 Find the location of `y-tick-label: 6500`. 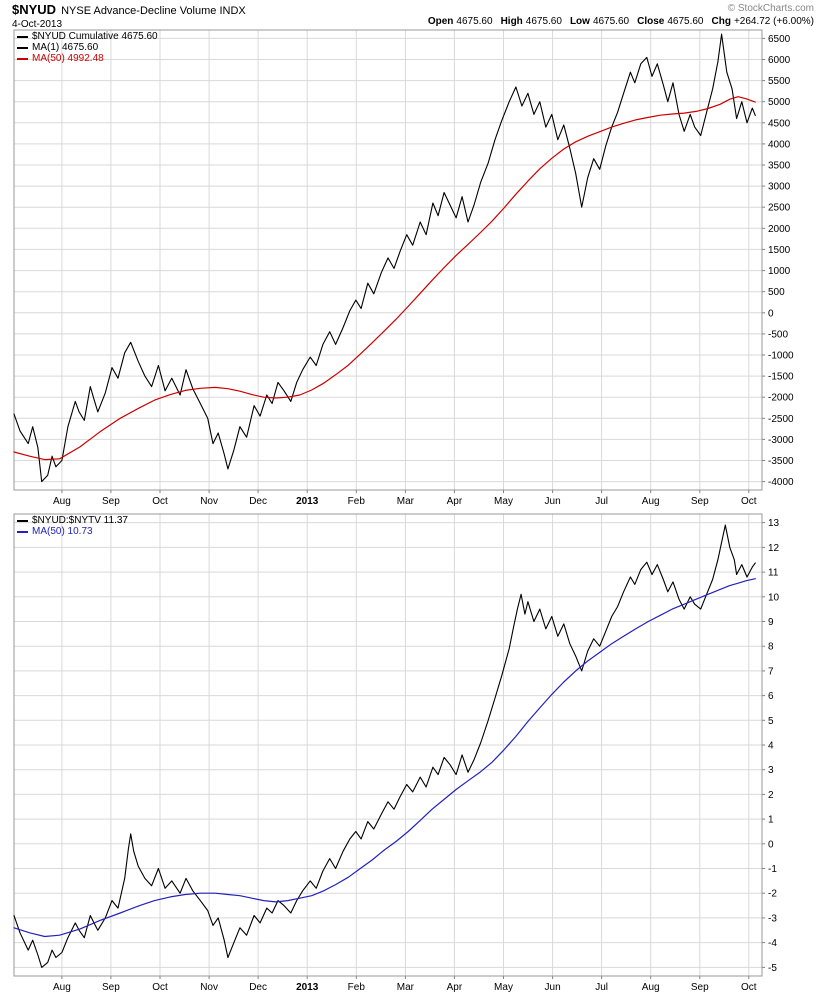

y-tick-label: 6500 is located at coordinates (779, 39).